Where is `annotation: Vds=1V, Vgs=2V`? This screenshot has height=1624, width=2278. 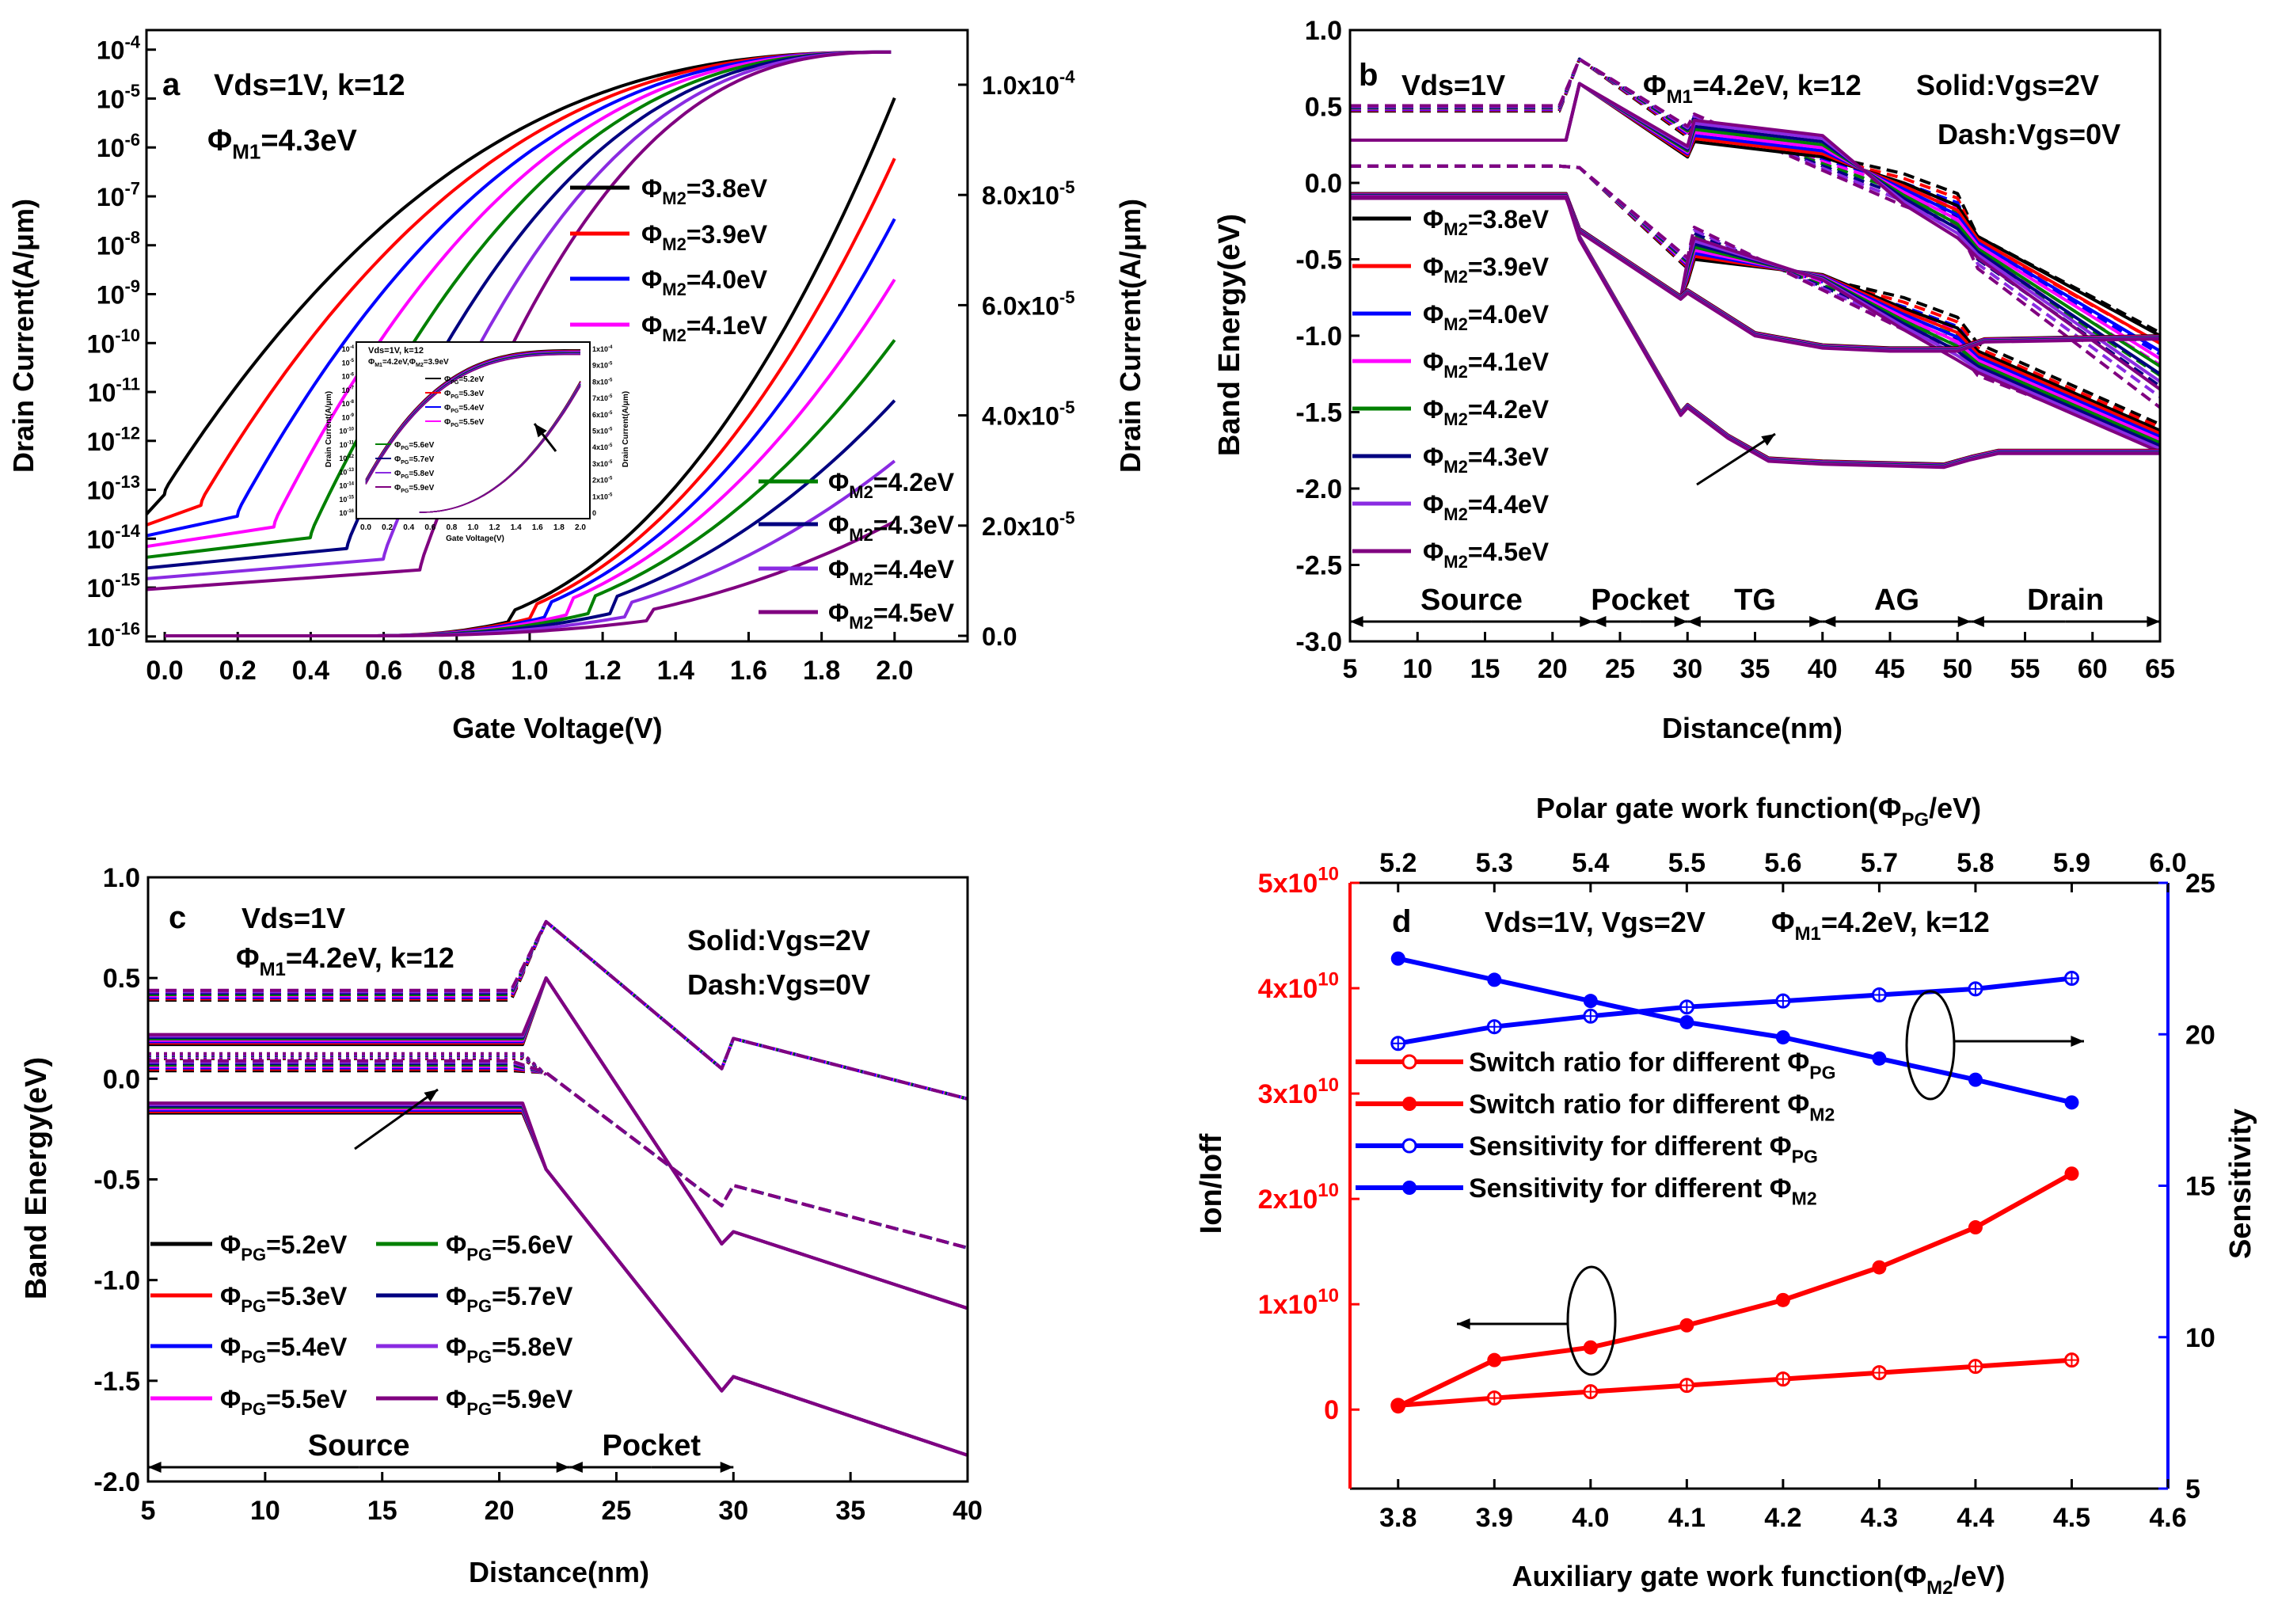
annotation: Vds=1V, Vgs=2V is located at coordinates (1596, 922).